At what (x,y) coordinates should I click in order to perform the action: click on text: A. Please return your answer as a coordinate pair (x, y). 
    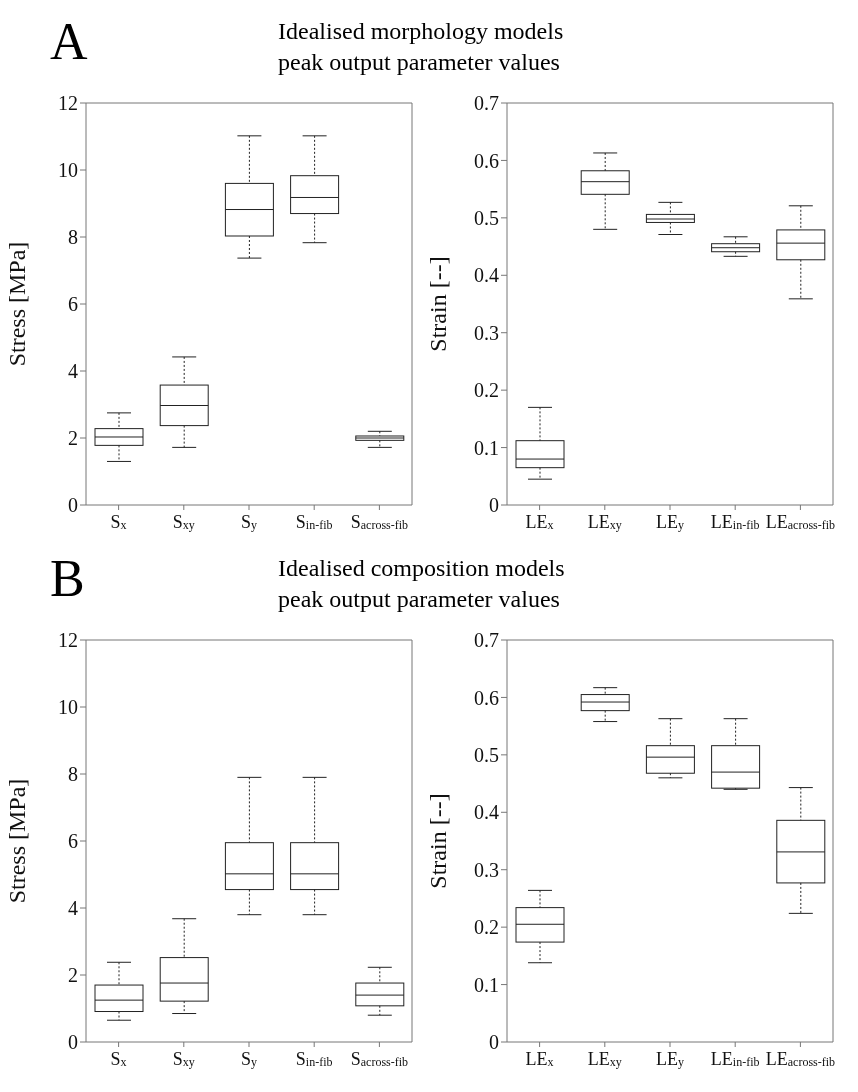
    Looking at the image, I should click on (69, 42).